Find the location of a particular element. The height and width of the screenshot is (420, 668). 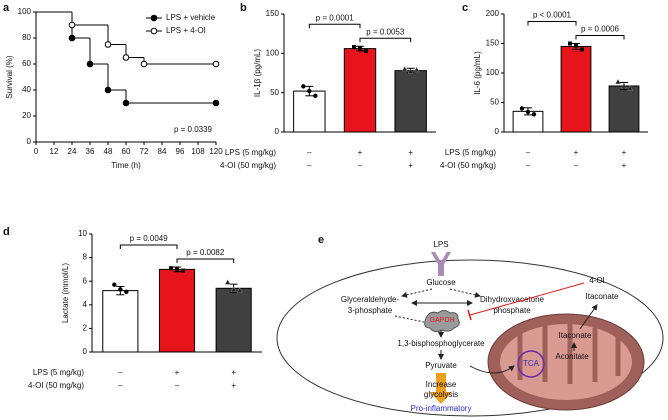

mito-inner is located at coordinates (566, 362).